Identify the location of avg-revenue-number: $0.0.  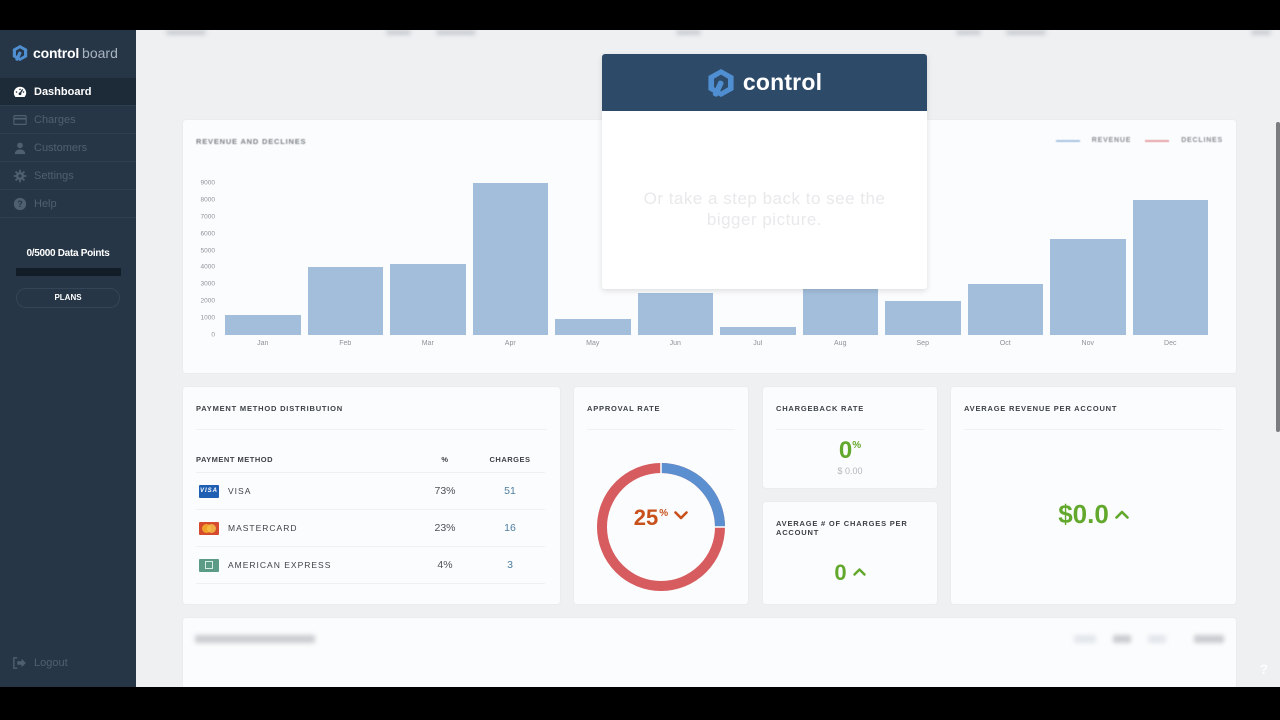
(1083, 514).